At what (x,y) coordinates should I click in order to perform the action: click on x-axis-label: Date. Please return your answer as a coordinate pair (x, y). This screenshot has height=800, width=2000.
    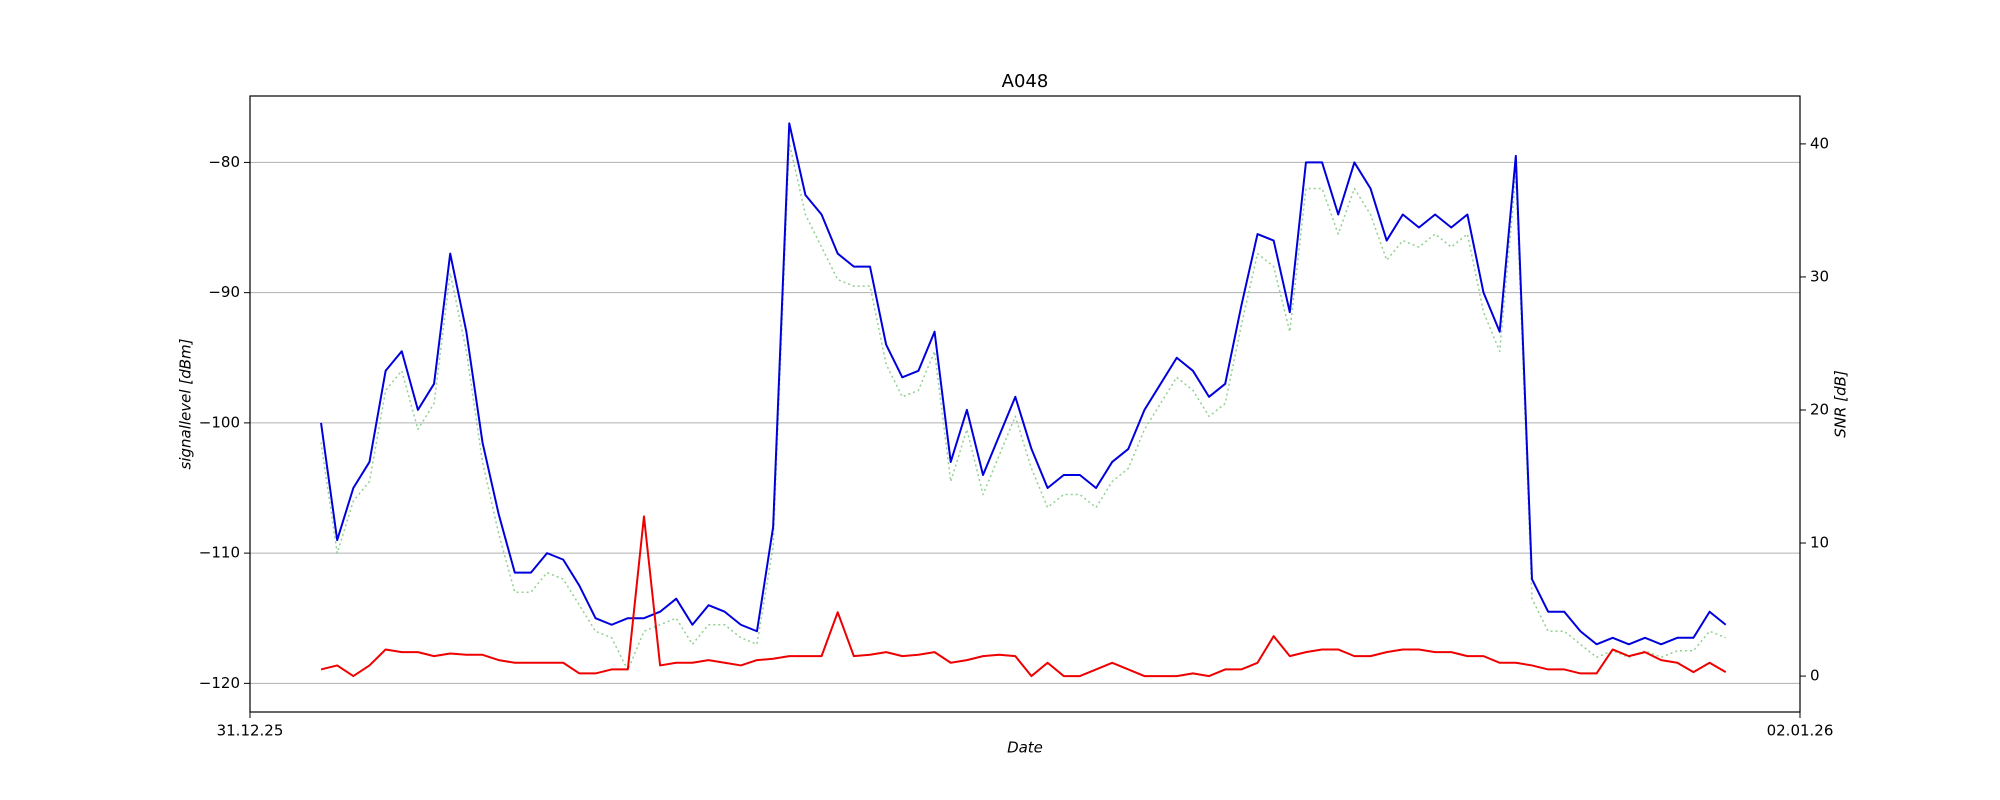
    Looking at the image, I should click on (1025, 748).